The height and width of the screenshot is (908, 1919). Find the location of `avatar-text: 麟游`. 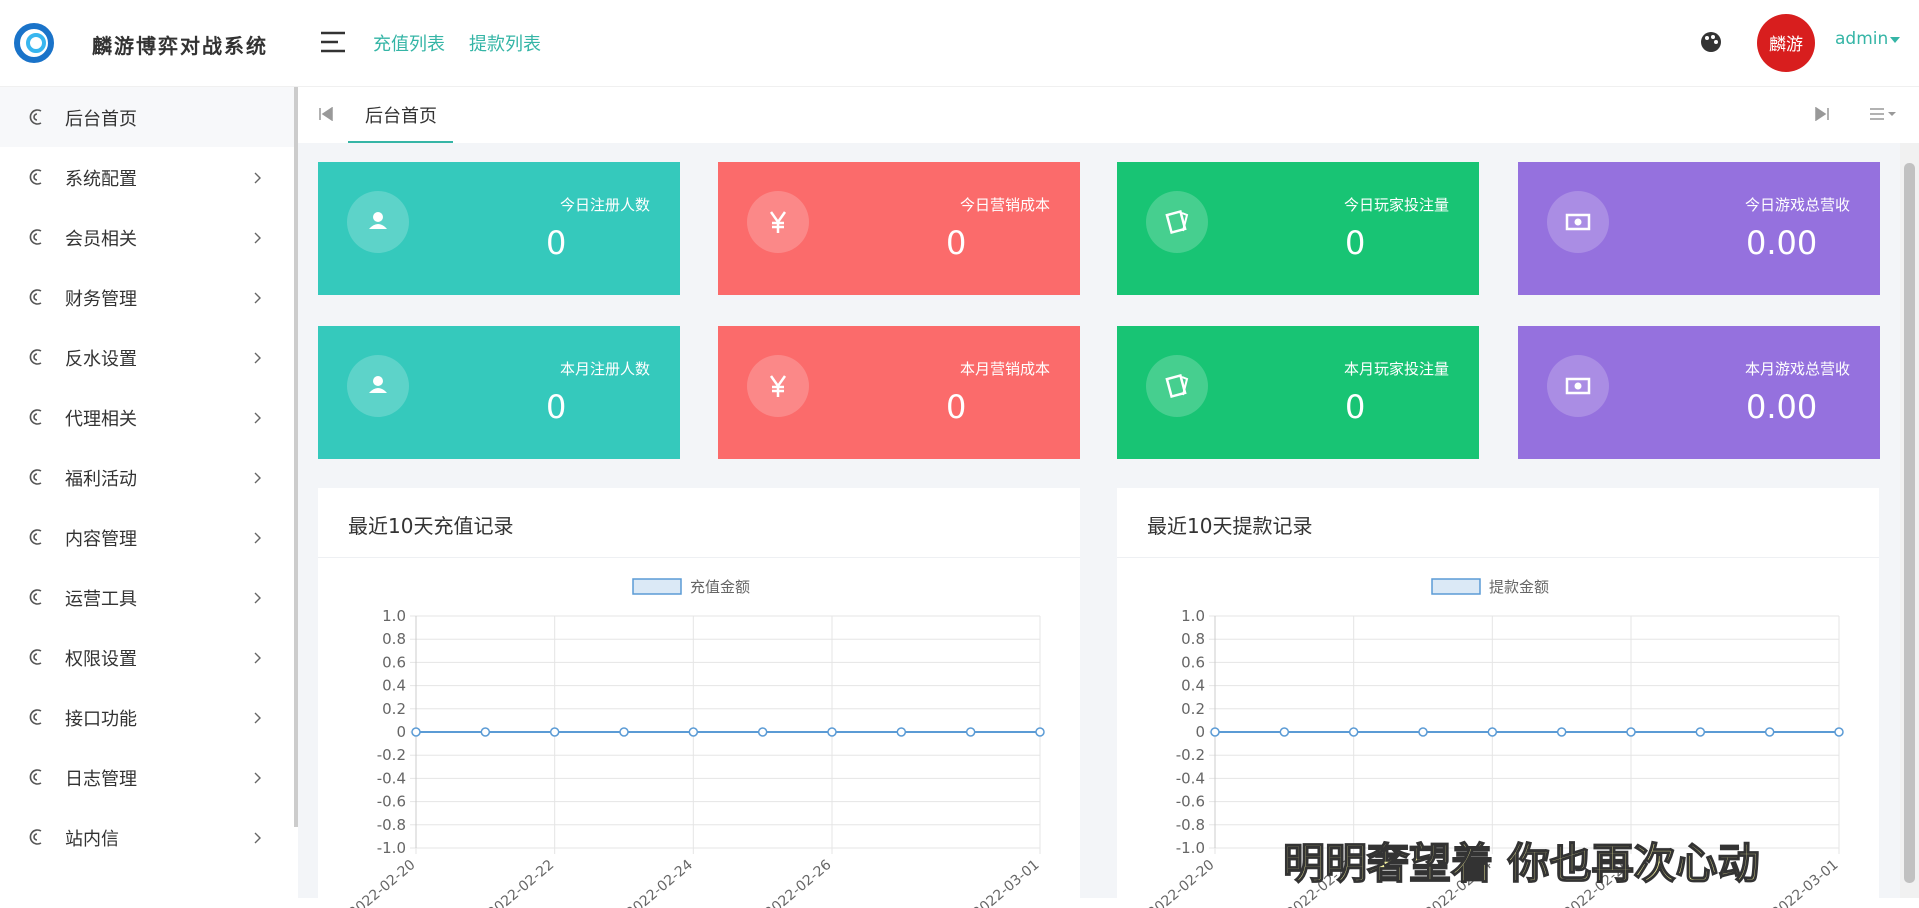

avatar-text: 麟游 is located at coordinates (1786, 45).